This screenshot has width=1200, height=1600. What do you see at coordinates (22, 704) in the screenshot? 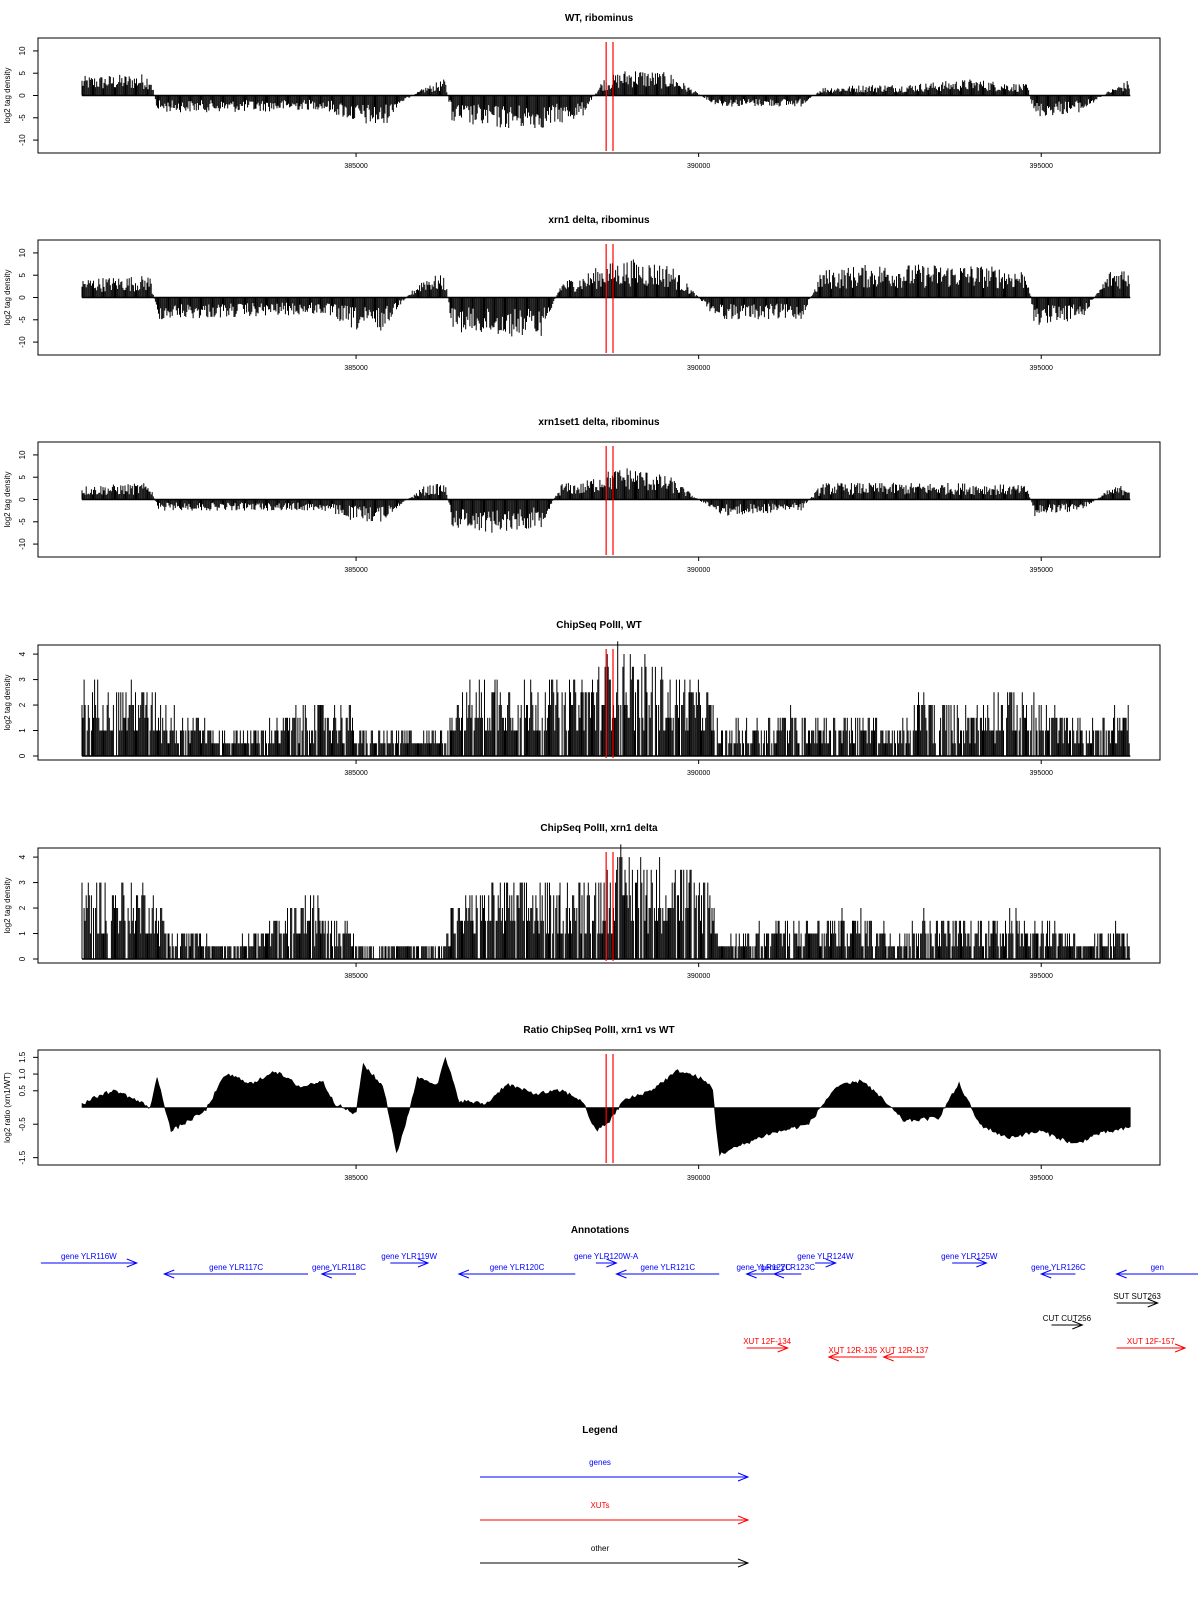
I see `y-tick-label: 2` at bounding box center [22, 704].